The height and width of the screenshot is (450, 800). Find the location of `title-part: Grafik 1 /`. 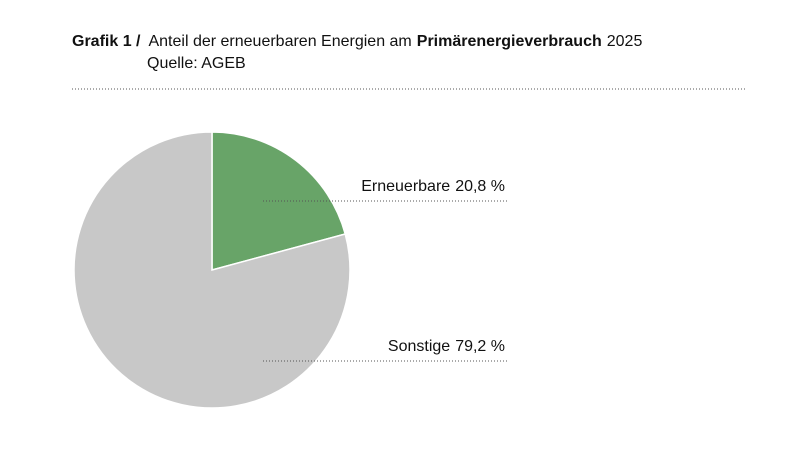

title-part: Grafik 1 / is located at coordinates (106, 41).